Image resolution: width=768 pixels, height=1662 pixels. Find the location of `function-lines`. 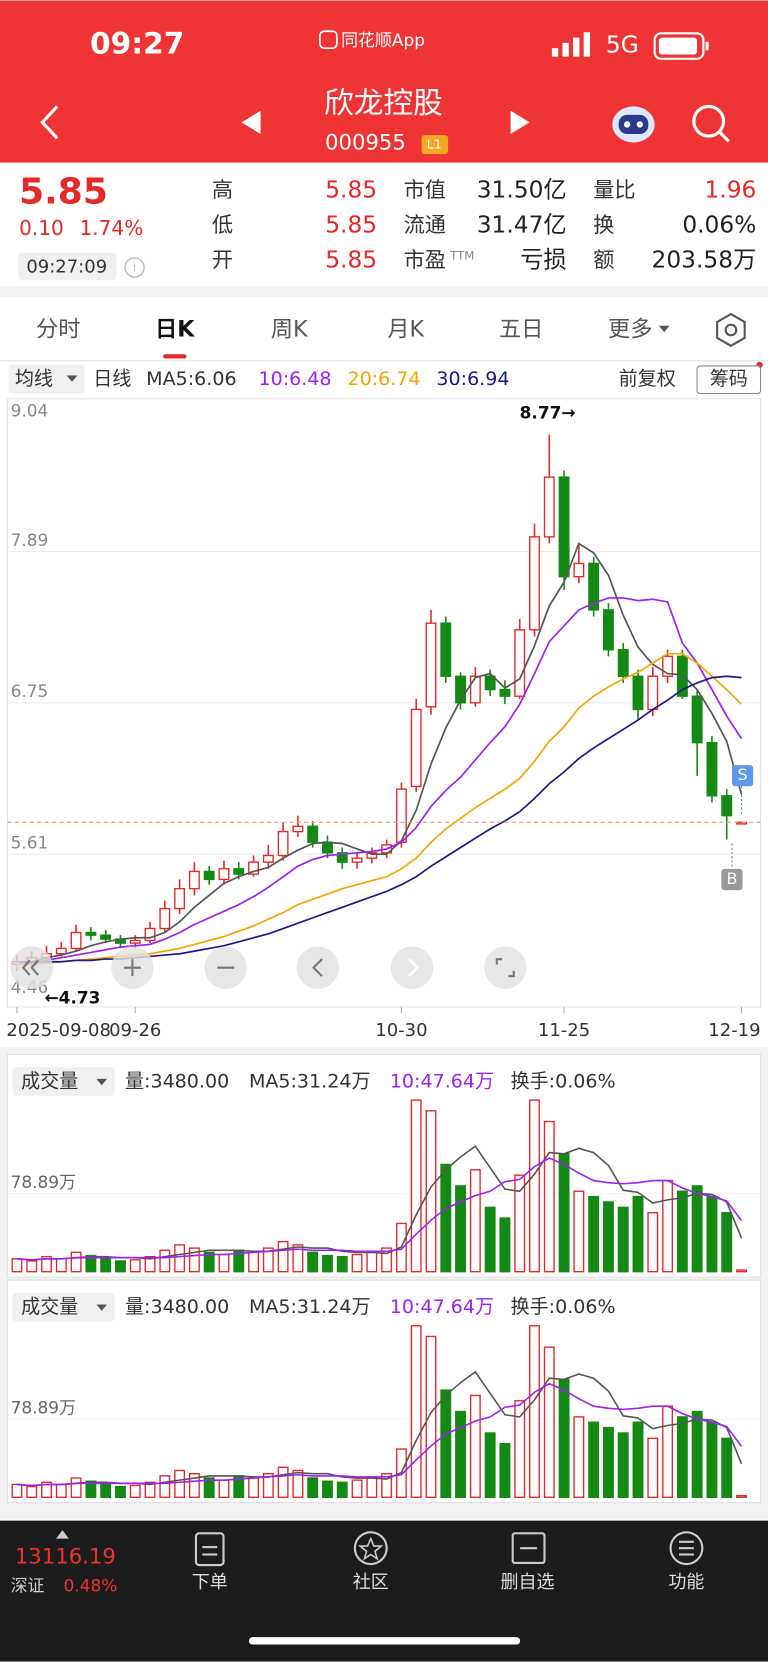

function-lines is located at coordinates (686, 1548).